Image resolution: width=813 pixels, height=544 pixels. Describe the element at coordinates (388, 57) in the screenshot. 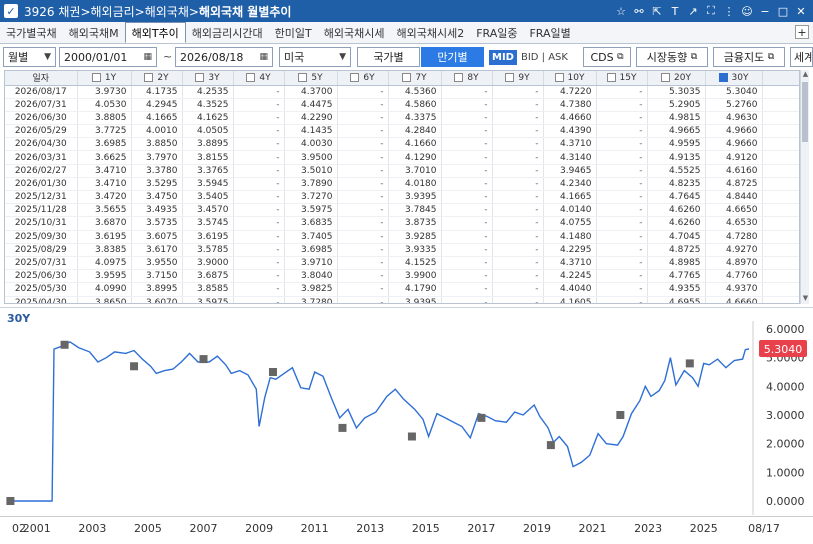

I see `by-country-button: 국가별` at that location.